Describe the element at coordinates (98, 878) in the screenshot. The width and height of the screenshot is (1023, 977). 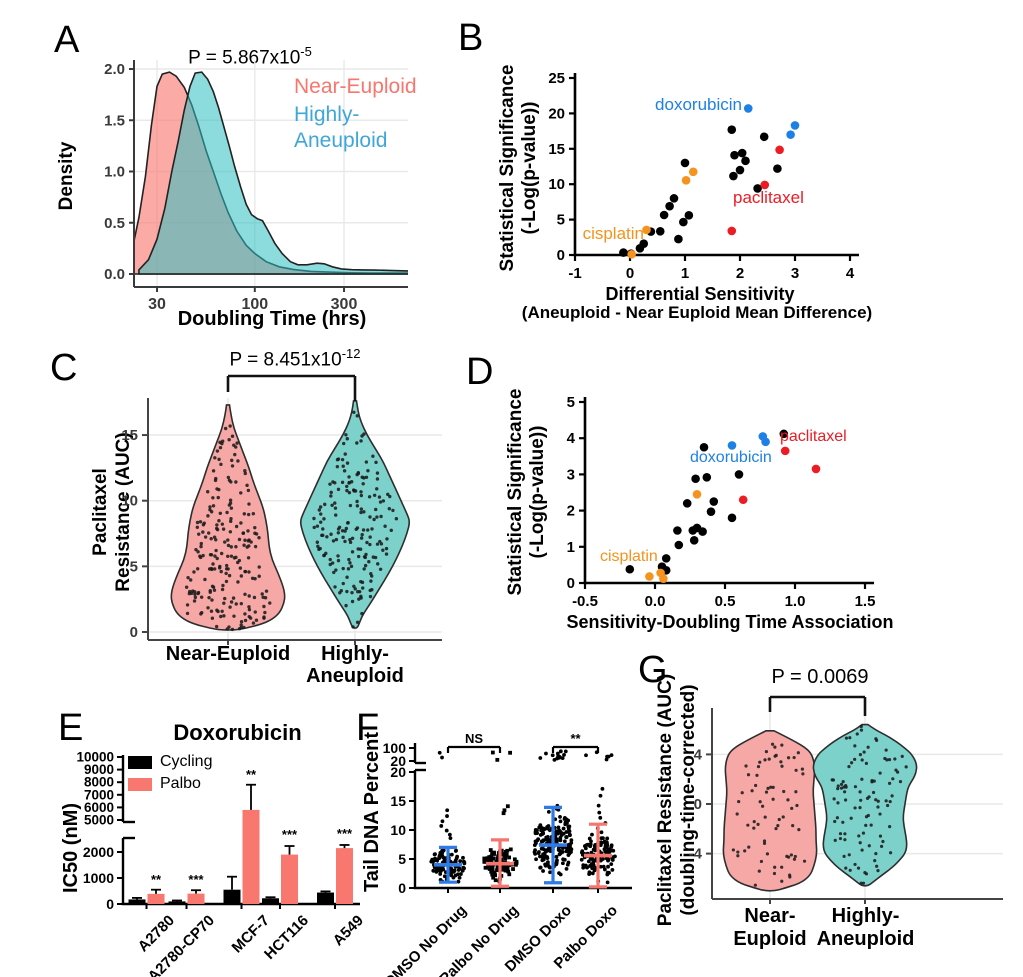
I see `svg-text: 1000` at that location.